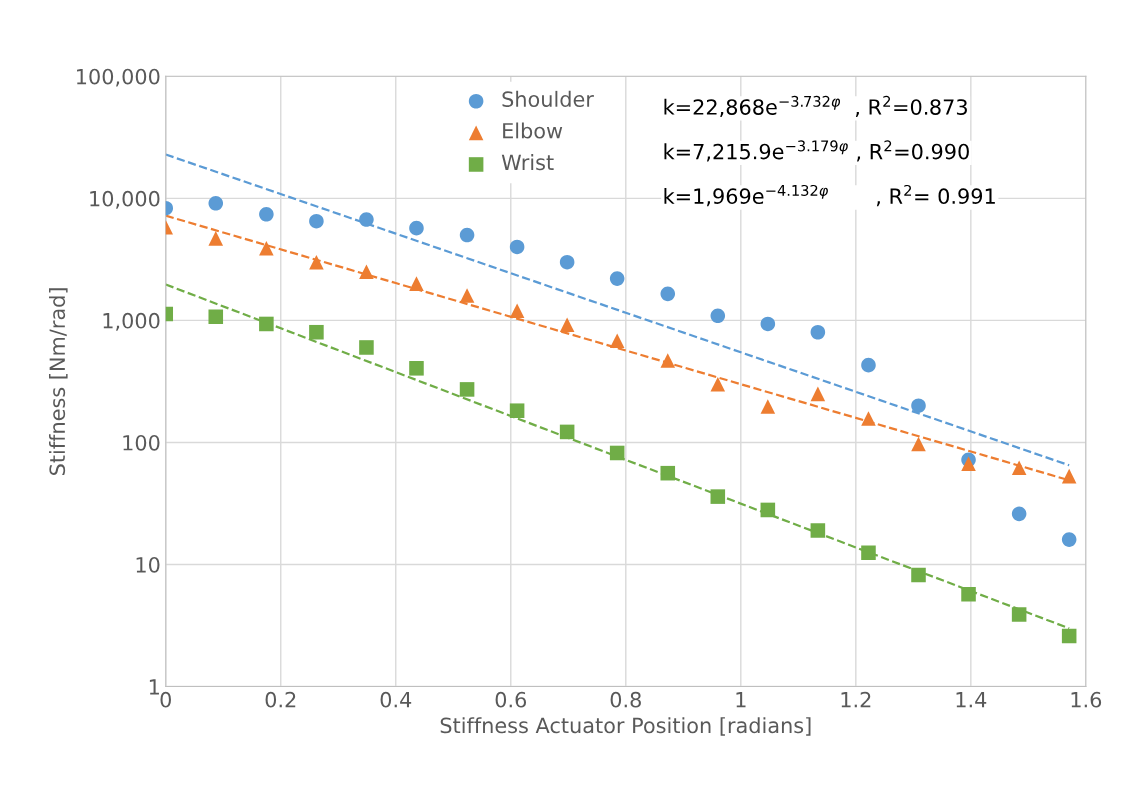 This screenshot has width=1143, height=803. Describe the element at coordinates (829, 195) in the screenshot. I see `text: k=1,969e$^{−4.132φ}$ , R$^{2}$= 0.991` at that location.